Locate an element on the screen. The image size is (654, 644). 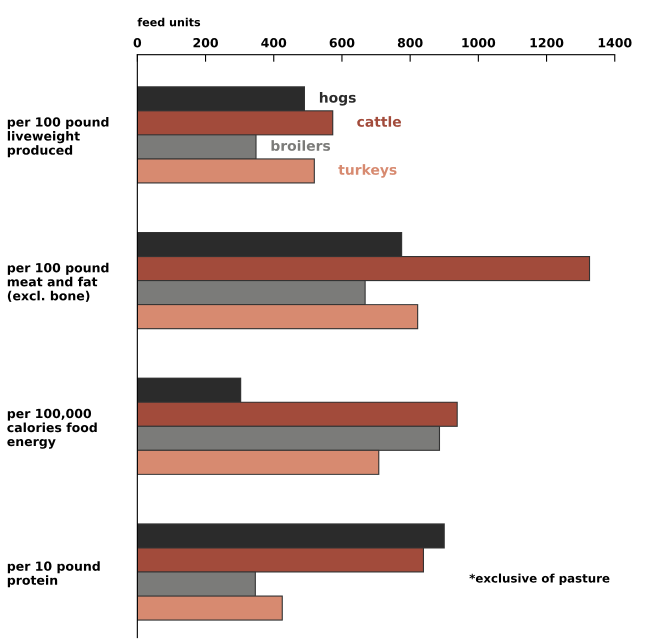
y-tick-label: per 100 pound meat and fat (excl. bone) is located at coordinates (58, 282).